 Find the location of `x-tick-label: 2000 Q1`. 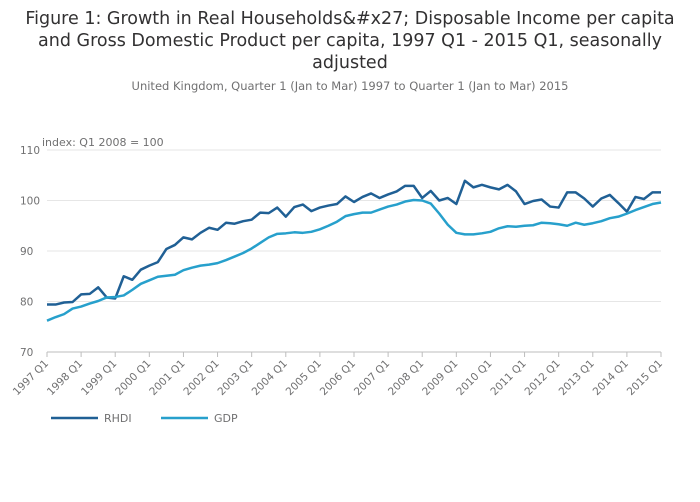

x-tick-label: 2000 Q1 is located at coordinates (133, 378).